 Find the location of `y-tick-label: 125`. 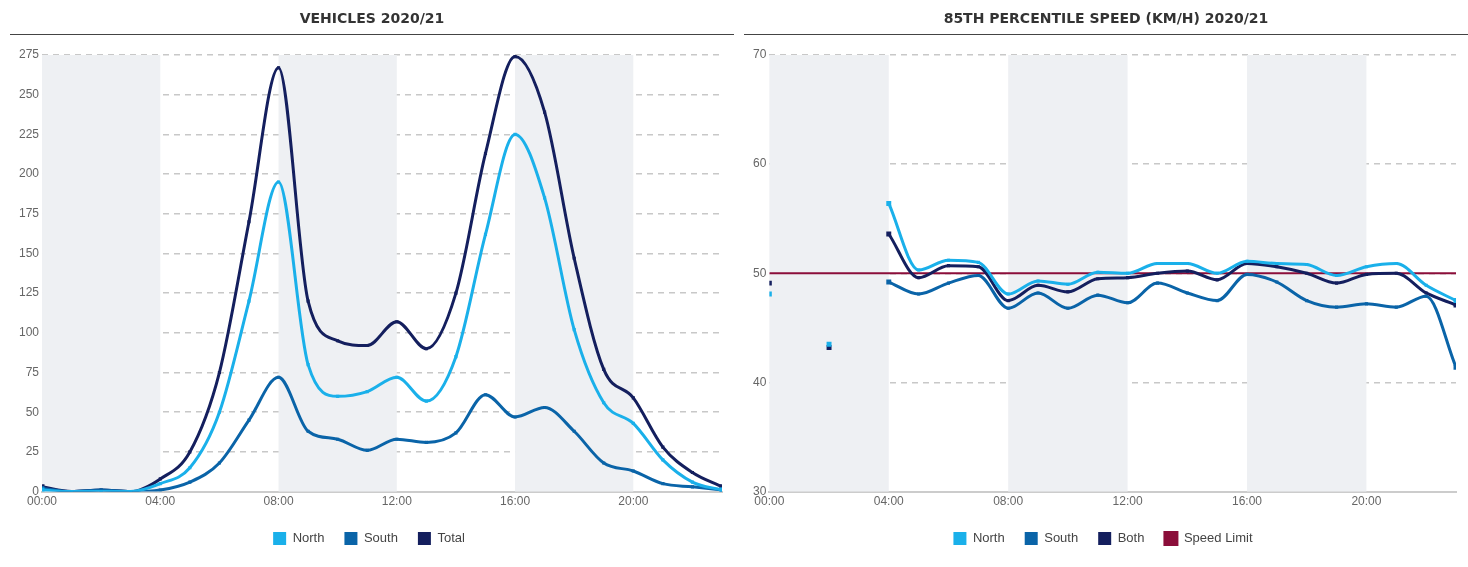

y-tick-label: 125 is located at coordinates (29, 292).